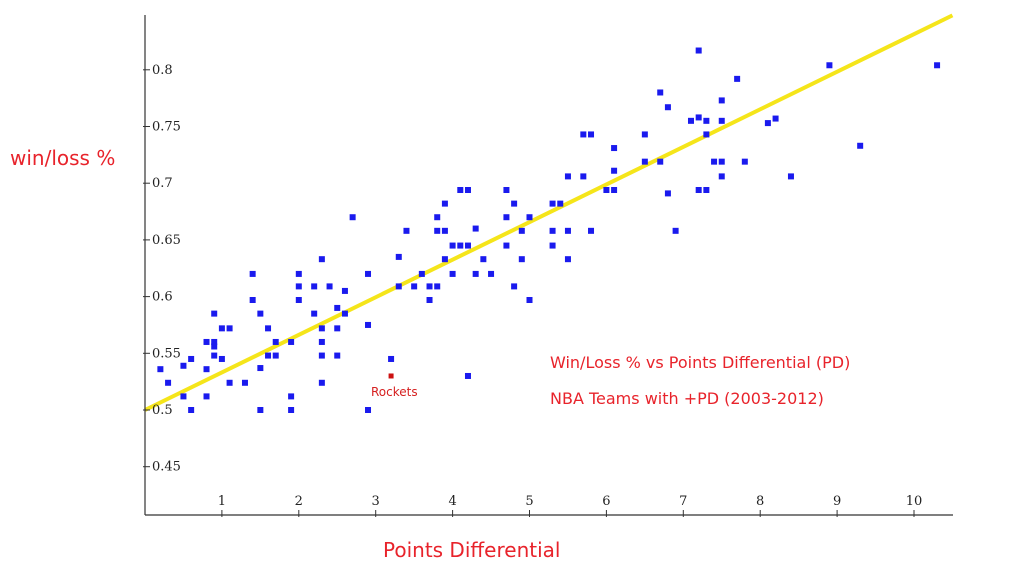 The width and height of the screenshot is (1024, 565). What do you see at coordinates (606, 501) in the screenshot?
I see `x-tick-label: 6` at bounding box center [606, 501].